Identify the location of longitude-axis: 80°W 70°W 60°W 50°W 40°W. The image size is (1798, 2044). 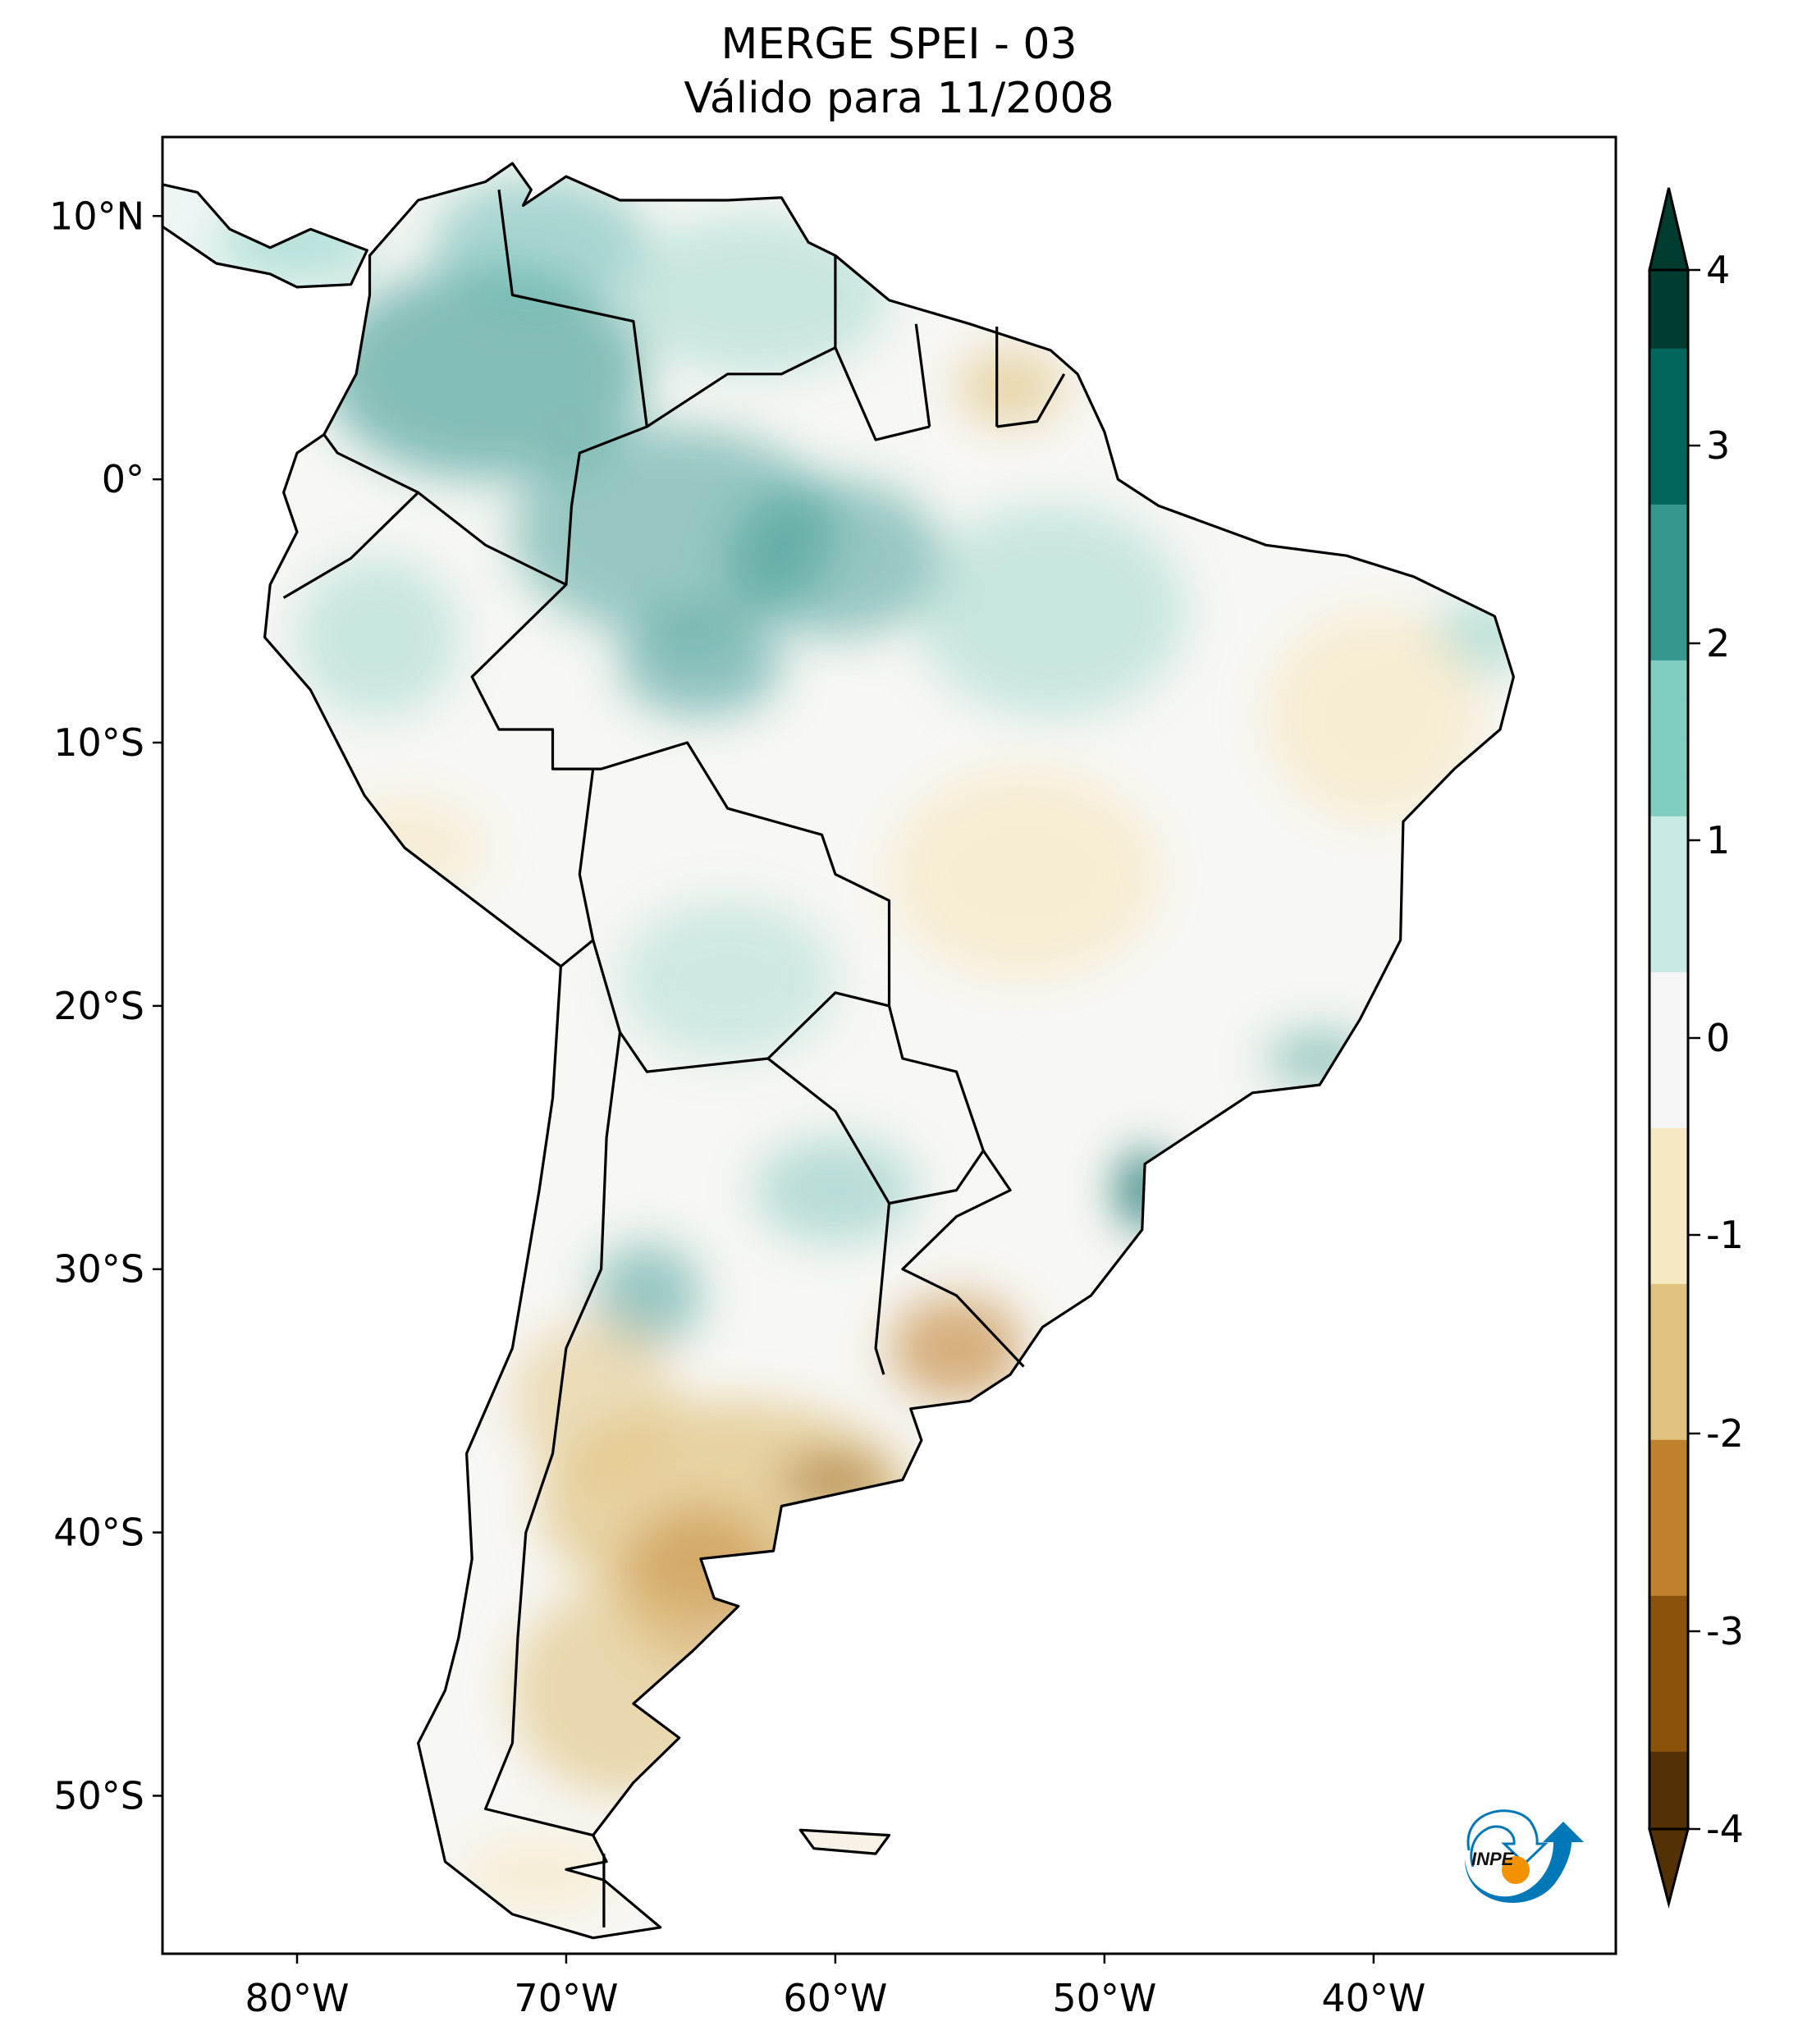
(835, 1987).